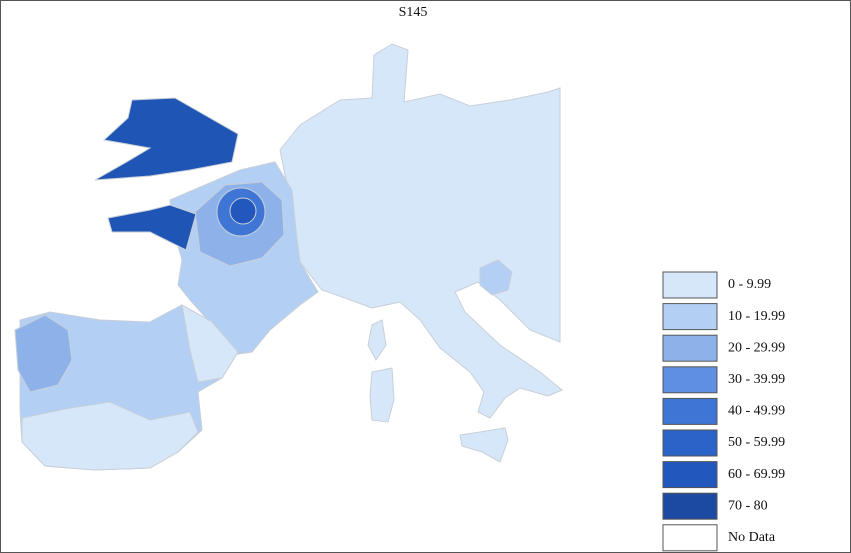 Image resolution: width=851 pixels, height=553 pixels. Describe the element at coordinates (166, 139) in the screenshot. I see `region-britain` at that location.